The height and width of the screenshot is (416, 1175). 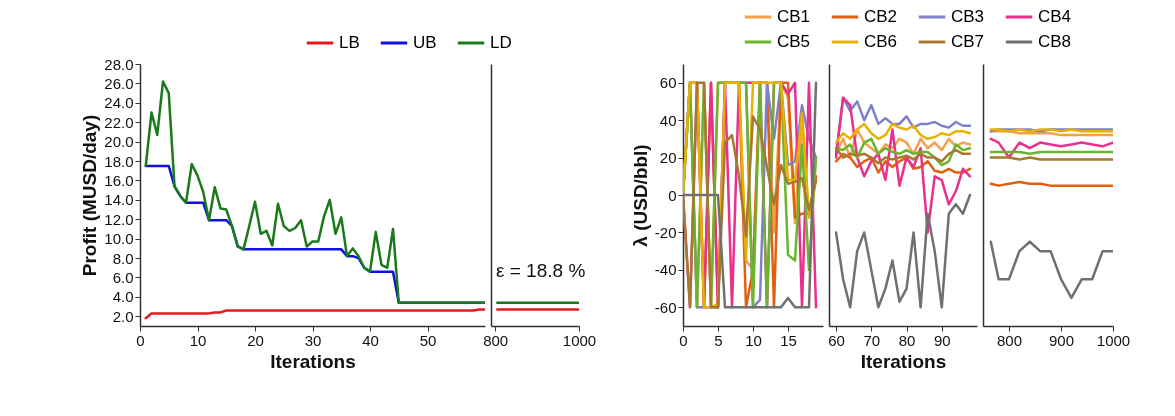 What do you see at coordinates (370, 340) in the screenshot?
I see `x-tick-label: 40` at bounding box center [370, 340].